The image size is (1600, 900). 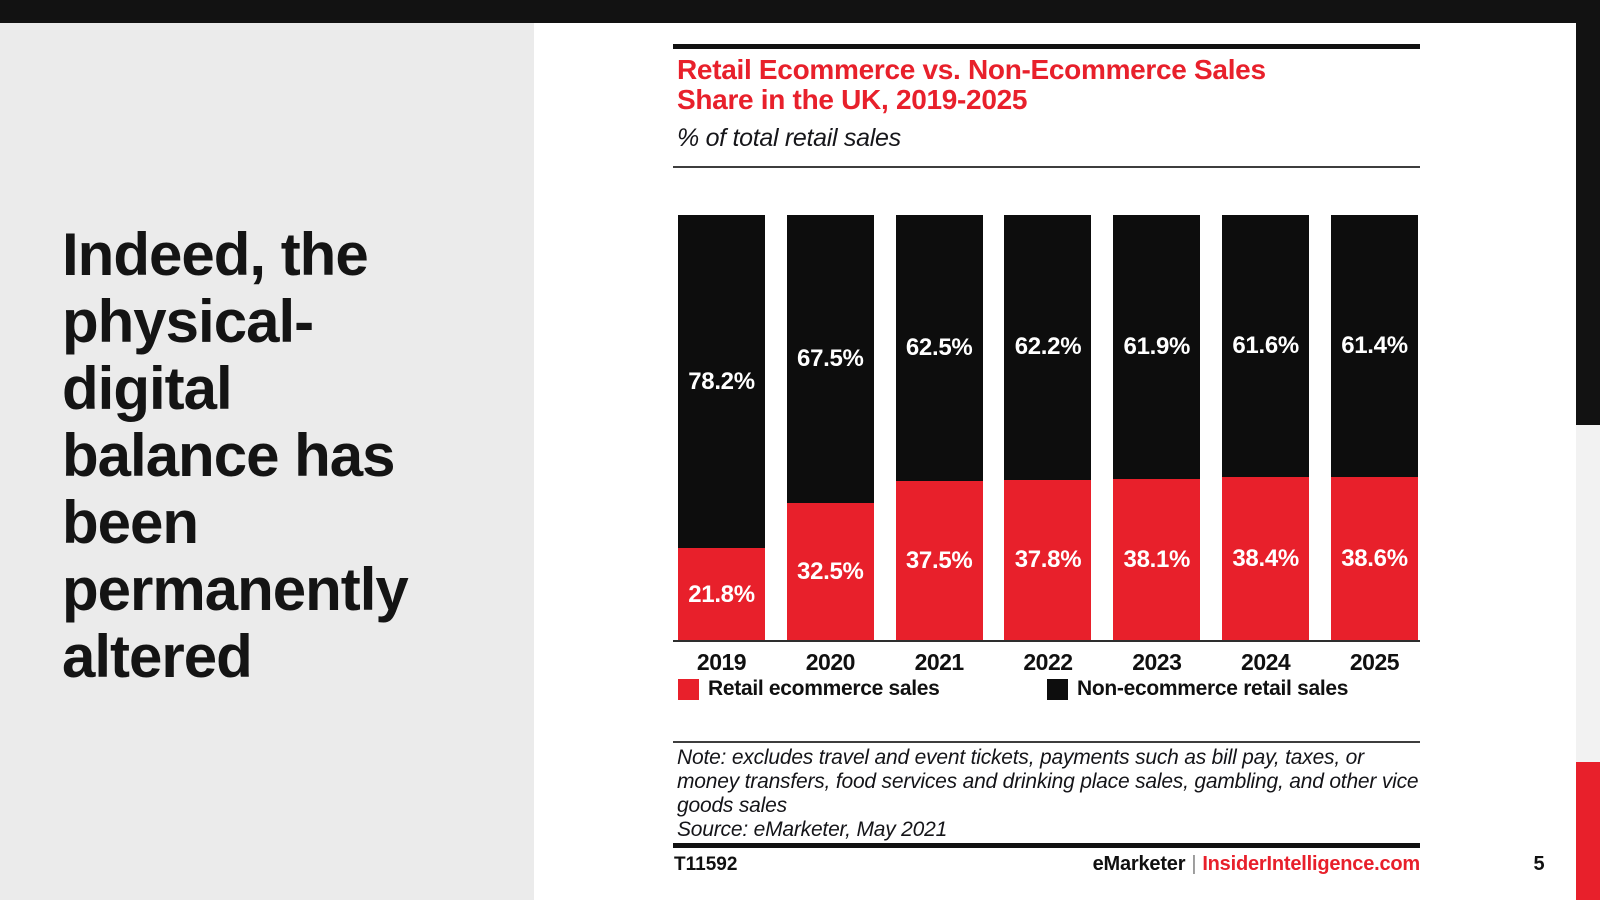 I want to click on bar-column-2023: 61.9% 38.1% 2023, so click(x=1157, y=445).